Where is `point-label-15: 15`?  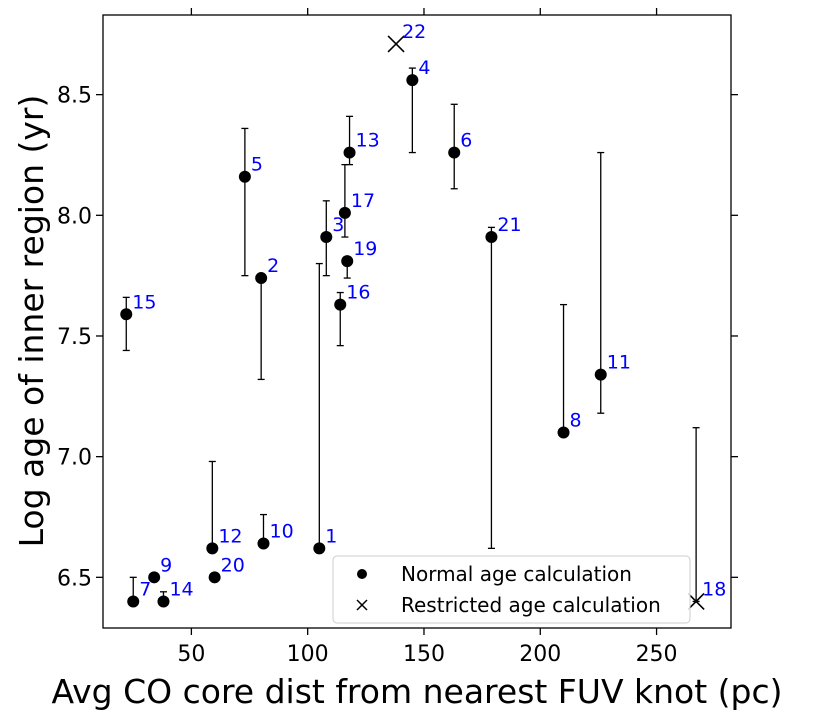
point-label-15: 15 is located at coordinates (144, 302).